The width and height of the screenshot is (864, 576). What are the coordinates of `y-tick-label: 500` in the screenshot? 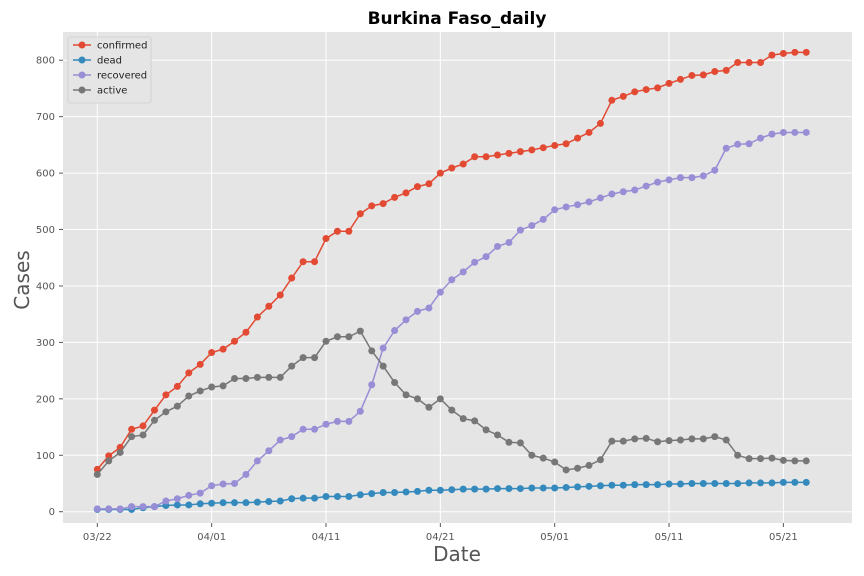 It's located at (45, 230).